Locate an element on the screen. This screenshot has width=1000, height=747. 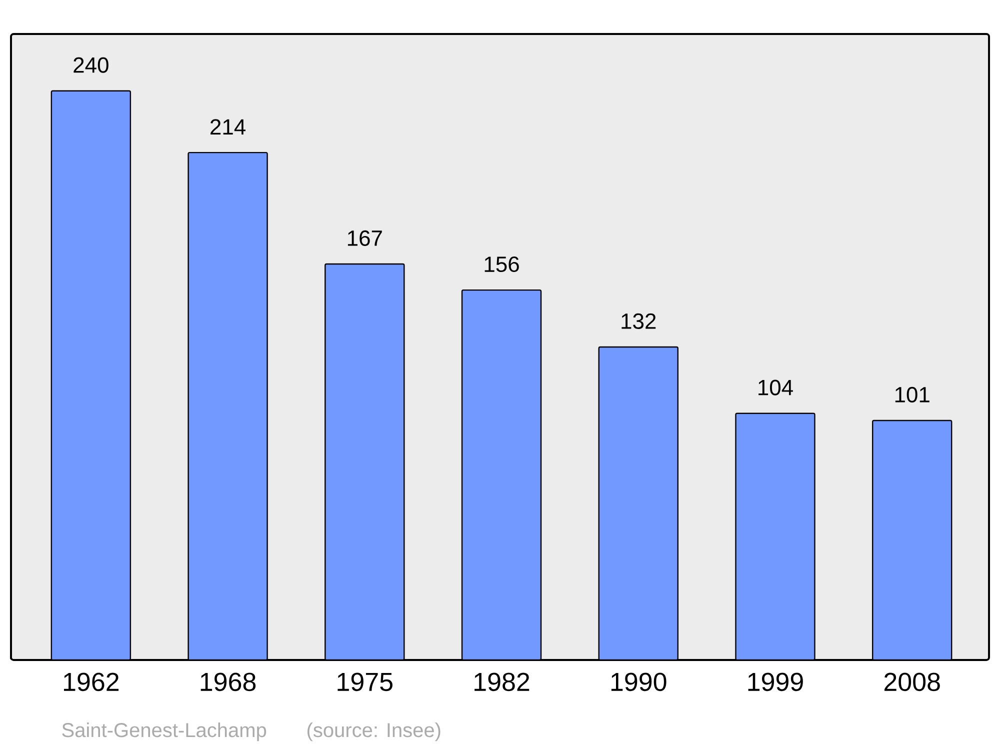
x-tick-label: 1975 is located at coordinates (365, 682).